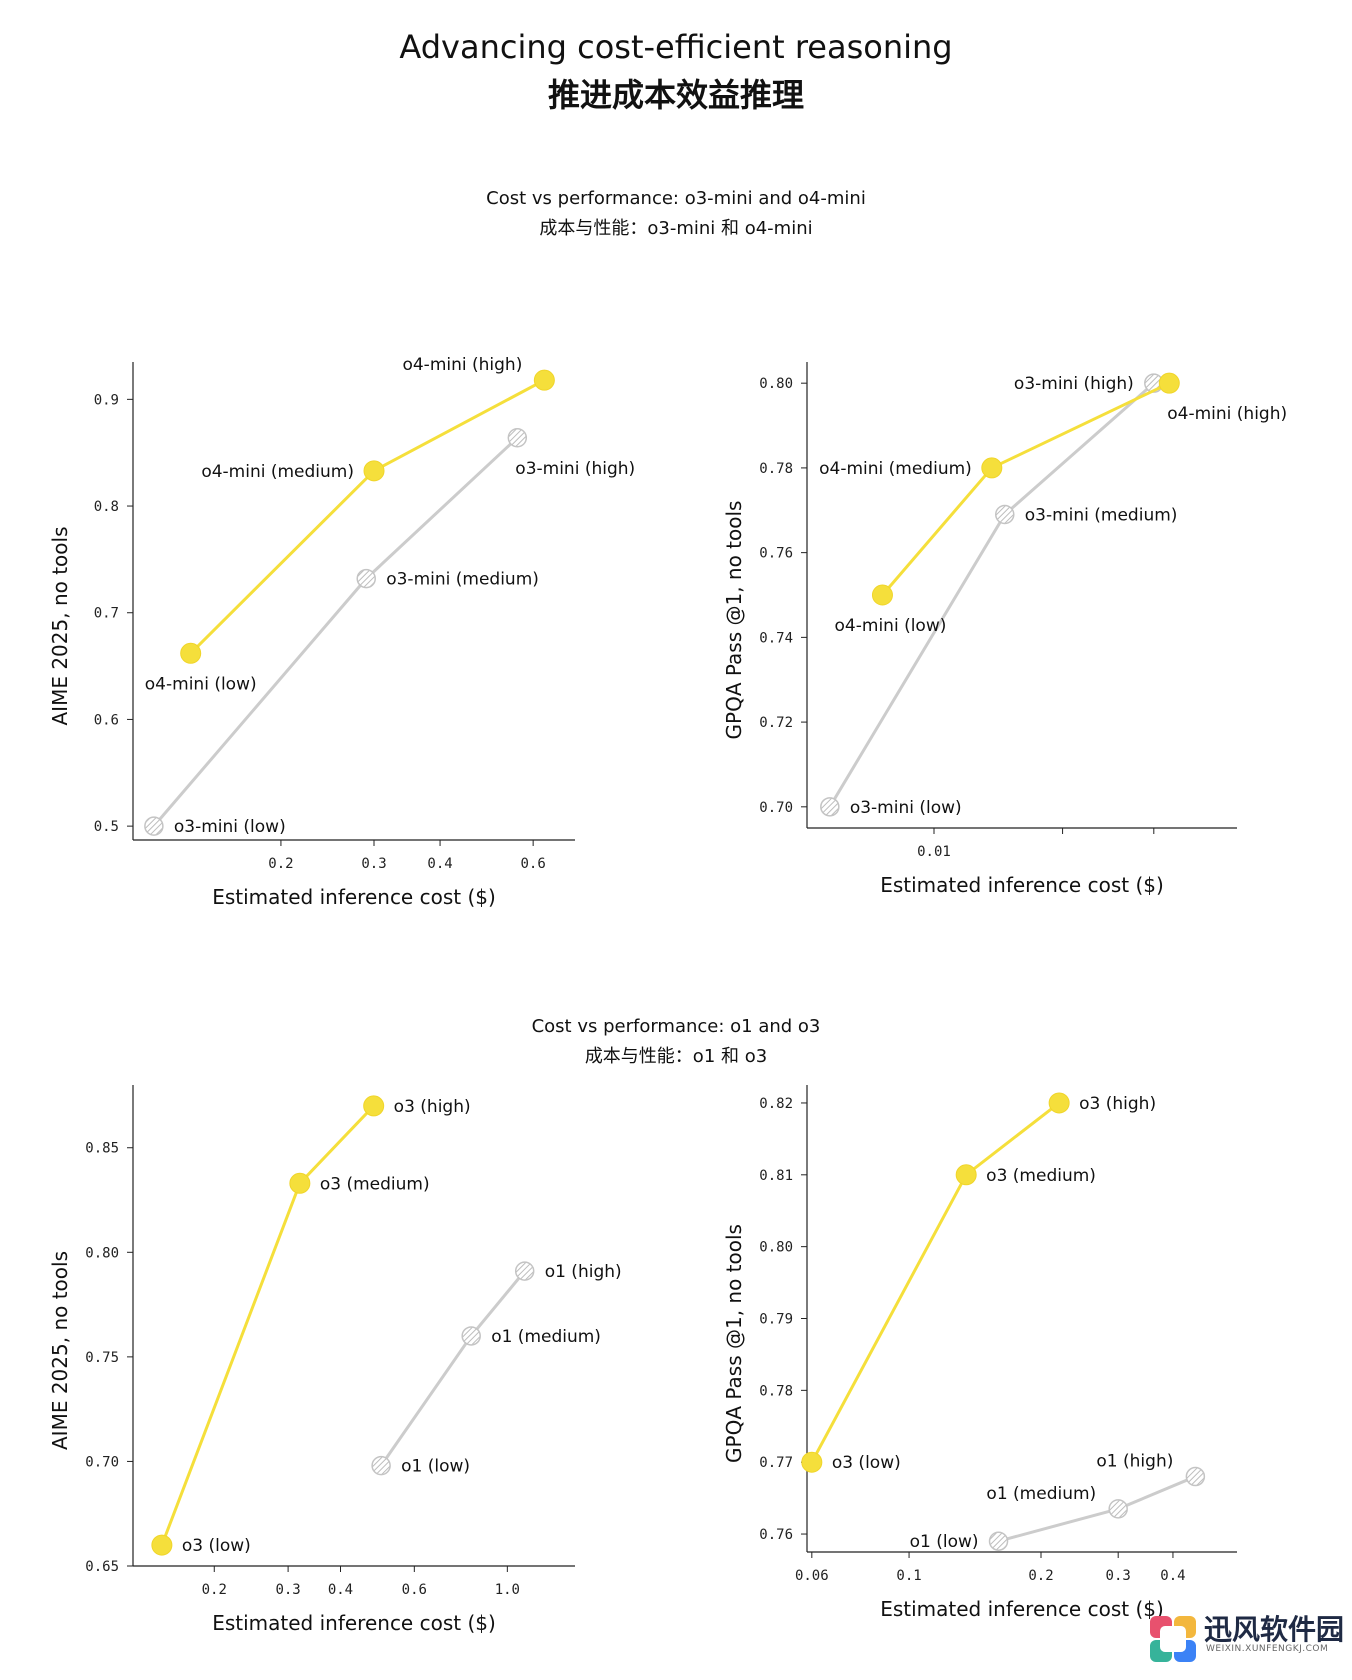 The height and width of the screenshot is (1680, 1352). I want to click on y-tick-label: 0.74, so click(776, 638).